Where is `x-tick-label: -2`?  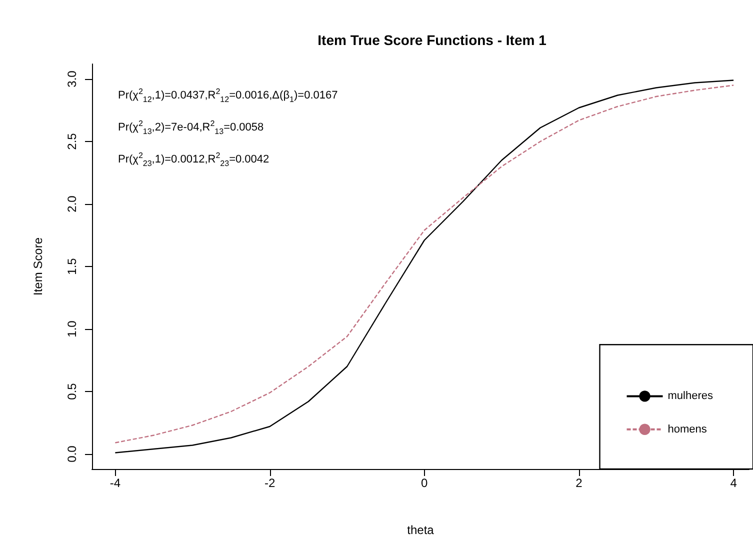
x-tick-label: -2 is located at coordinates (270, 483).